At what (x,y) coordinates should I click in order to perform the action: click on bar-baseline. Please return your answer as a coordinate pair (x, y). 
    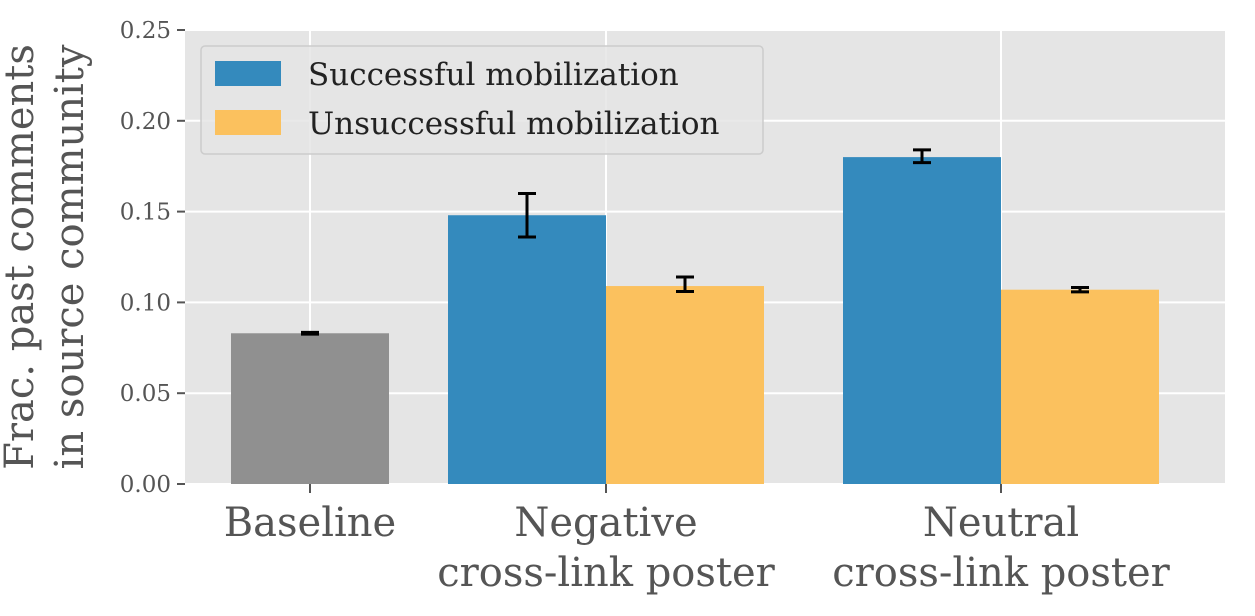
    Looking at the image, I should click on (310, 408).